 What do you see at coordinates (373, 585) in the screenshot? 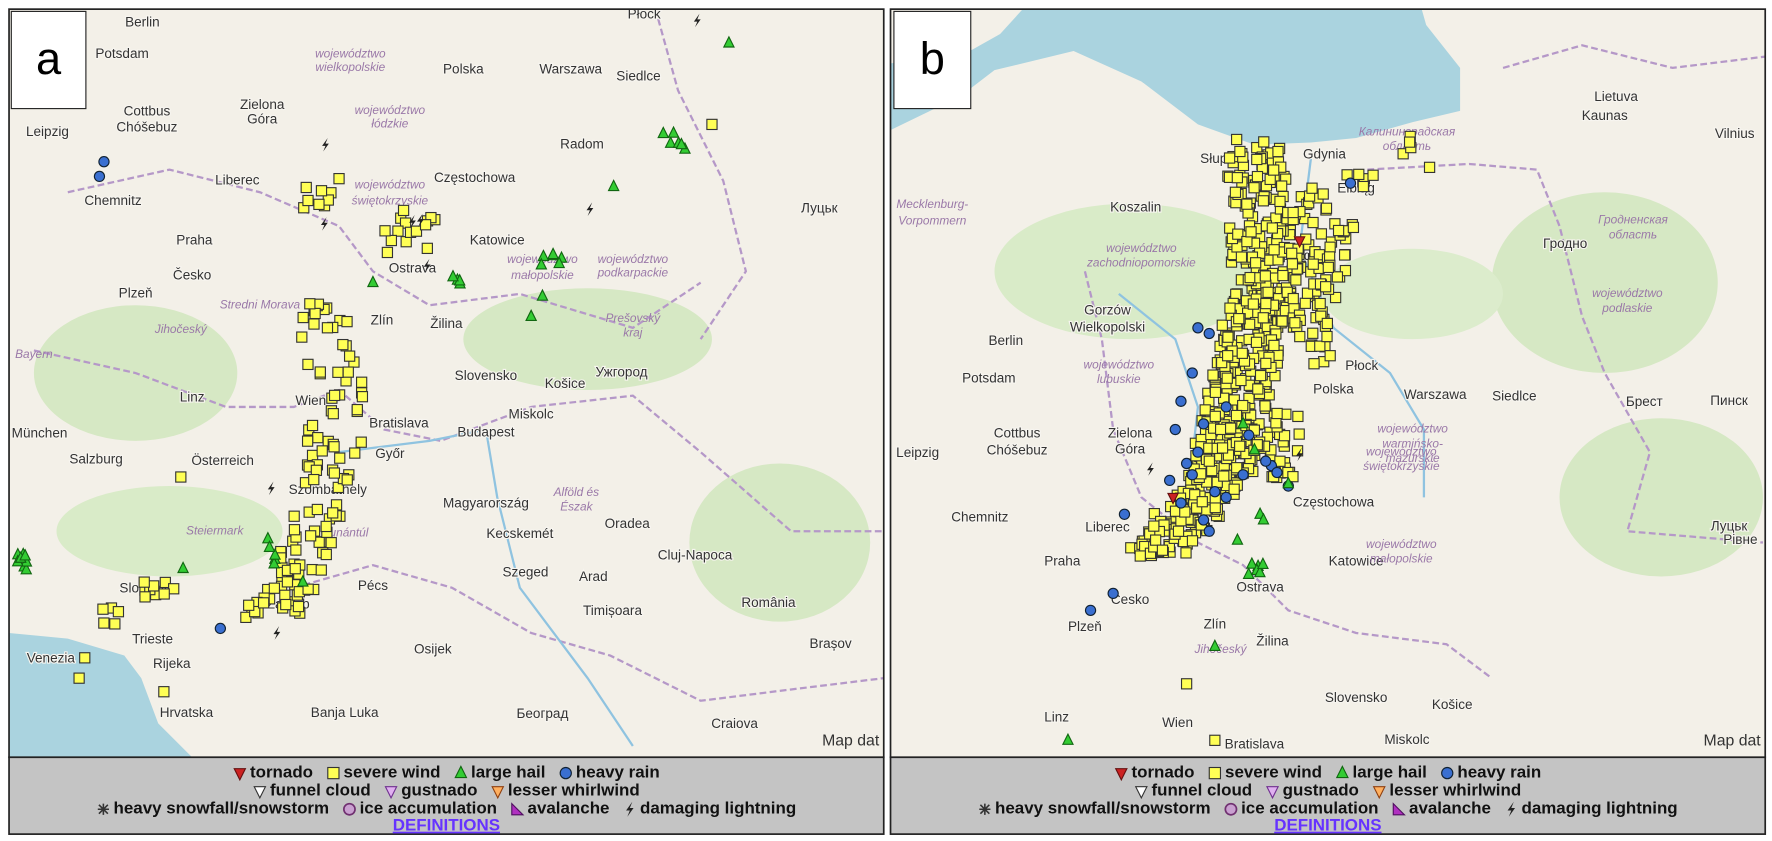
I see `place-label: Pécs` at bounding box center [373, 585].